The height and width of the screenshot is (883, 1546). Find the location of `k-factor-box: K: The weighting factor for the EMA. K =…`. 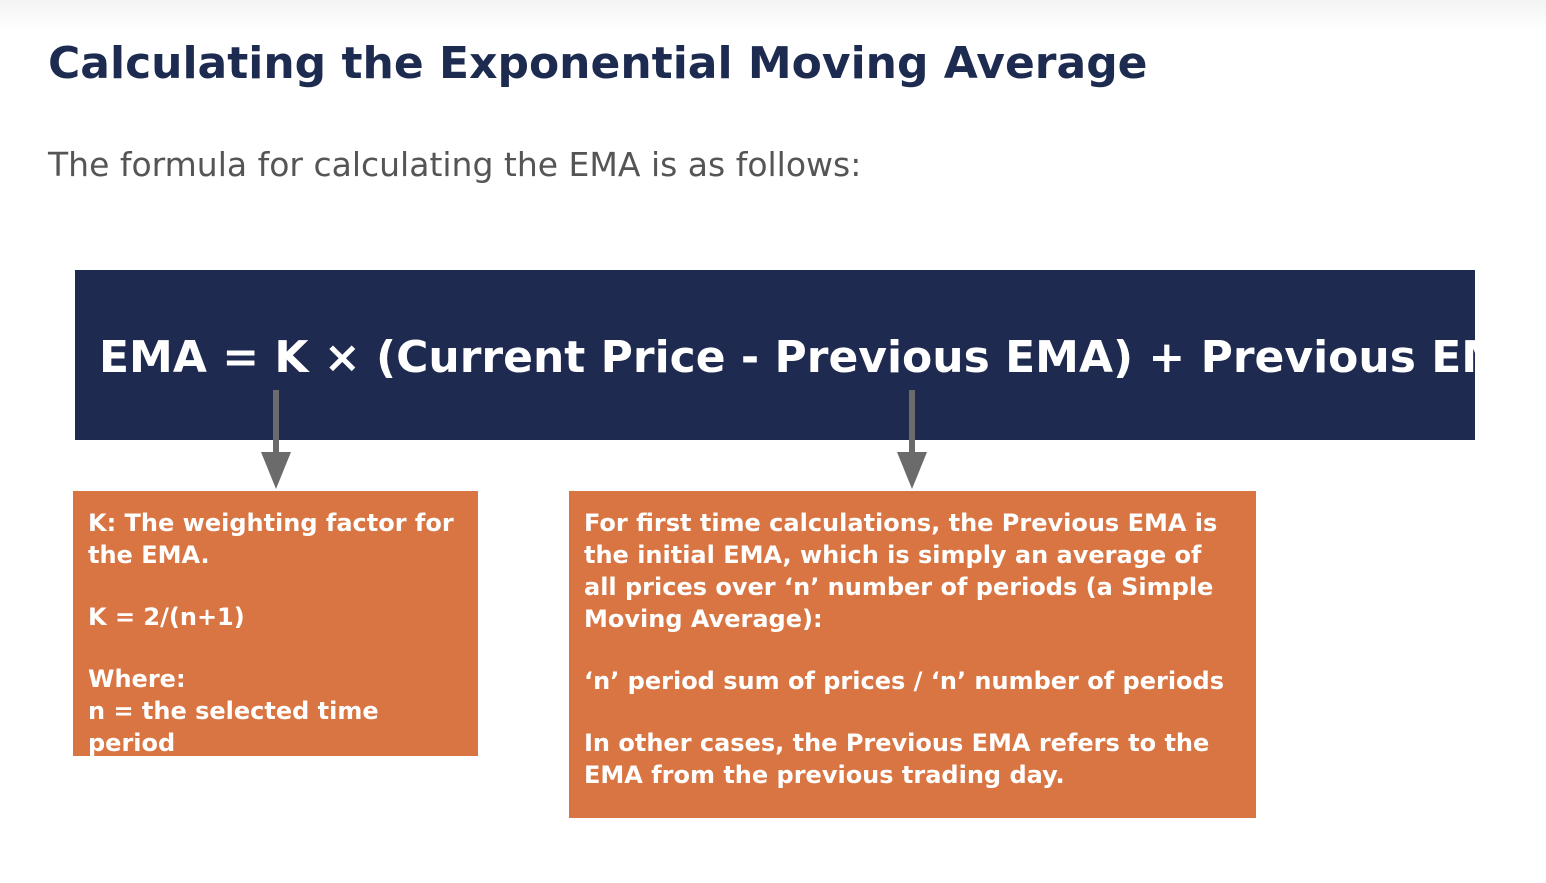

k-factor-box: K: The weighting factor for the EMA. K =… is located at coordinates (275, 624).